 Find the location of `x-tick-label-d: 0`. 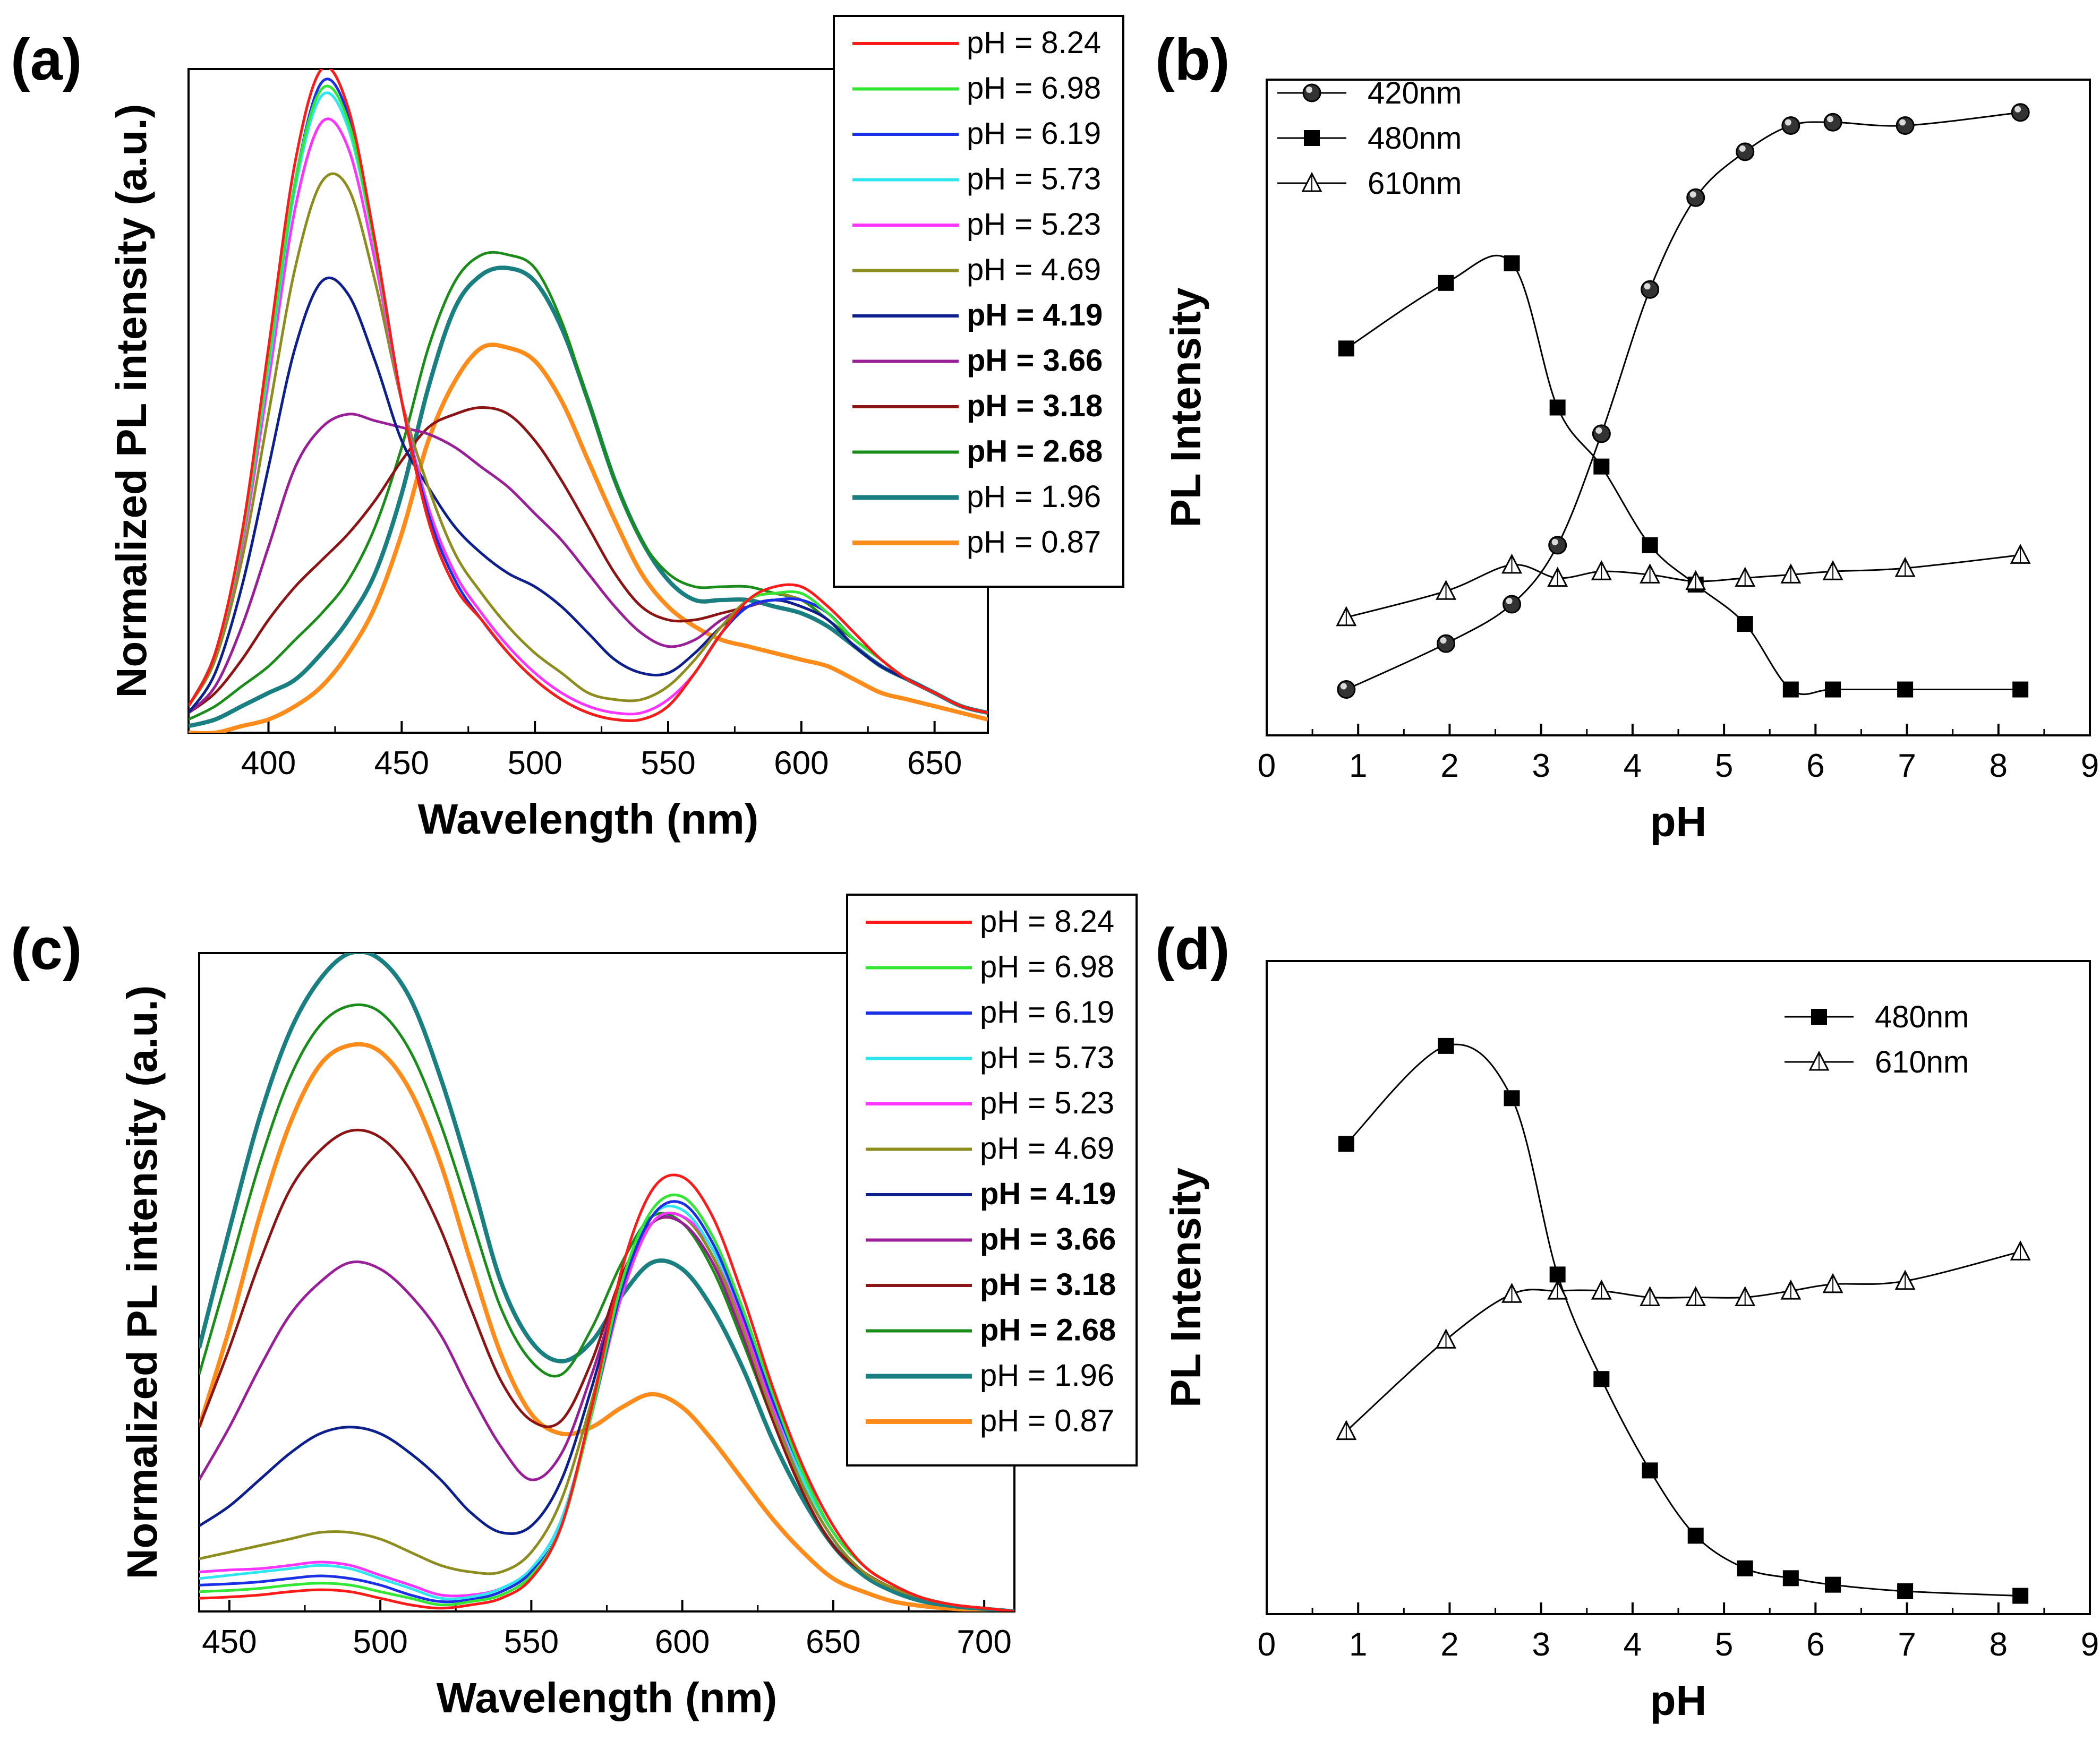

x-tick-label-d: 0 is located at coordinates (1267, 1644).